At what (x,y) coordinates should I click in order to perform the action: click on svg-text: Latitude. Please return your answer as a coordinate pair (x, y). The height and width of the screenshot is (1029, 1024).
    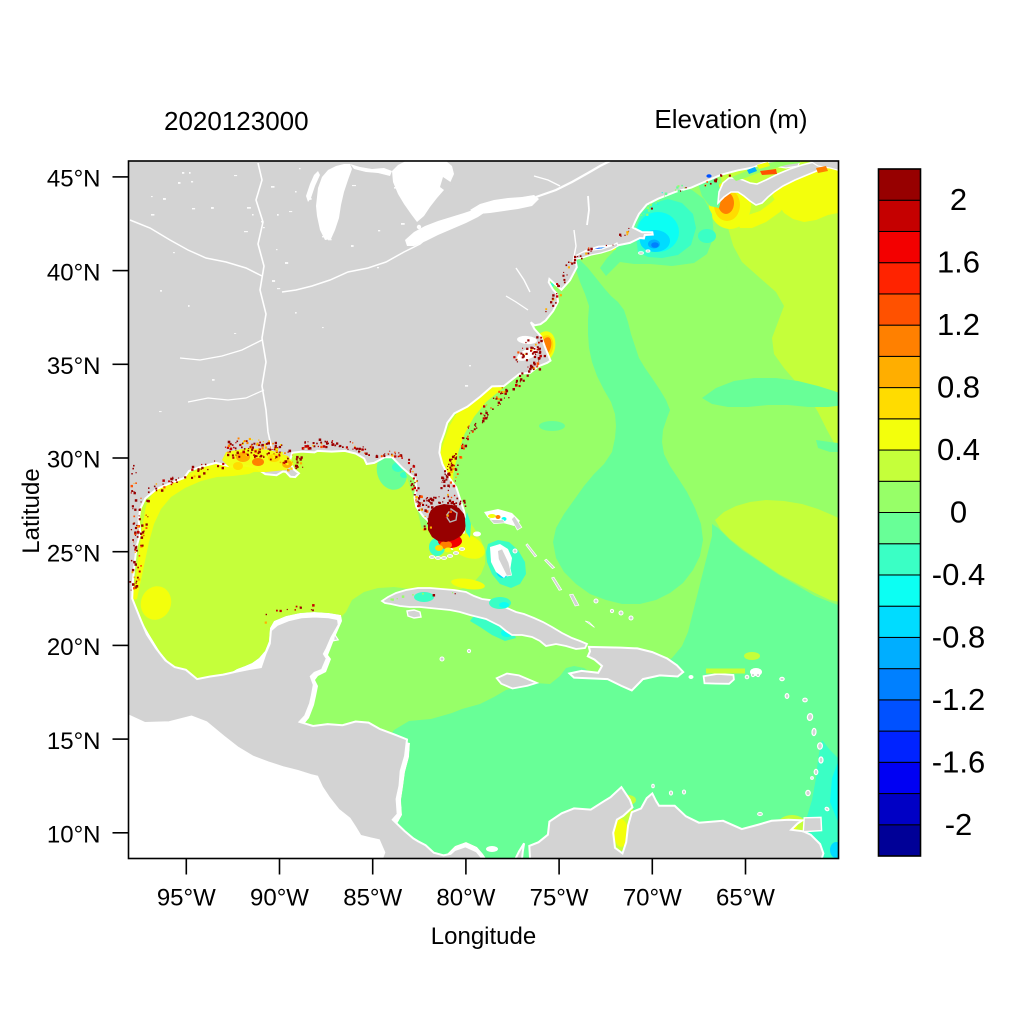
    Looking at the image, I should click on (31, 510).